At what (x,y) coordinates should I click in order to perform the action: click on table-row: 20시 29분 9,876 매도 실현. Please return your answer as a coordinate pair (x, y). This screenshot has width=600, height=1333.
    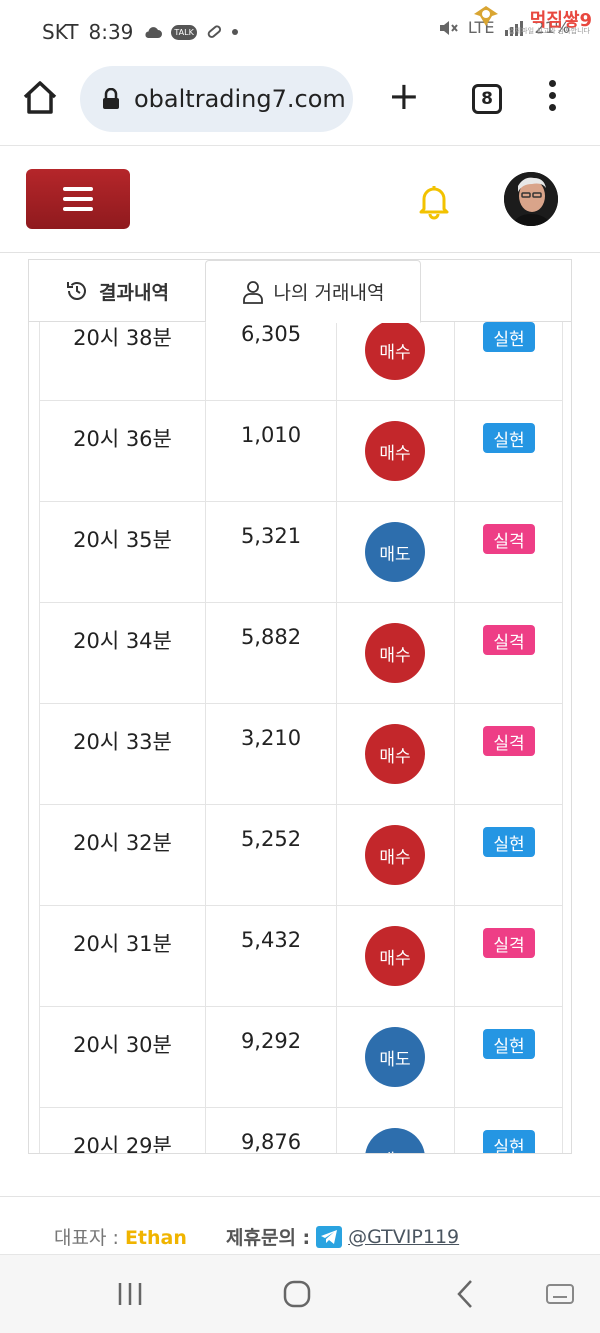
    Looking at the image, I should click on (301, 1131).